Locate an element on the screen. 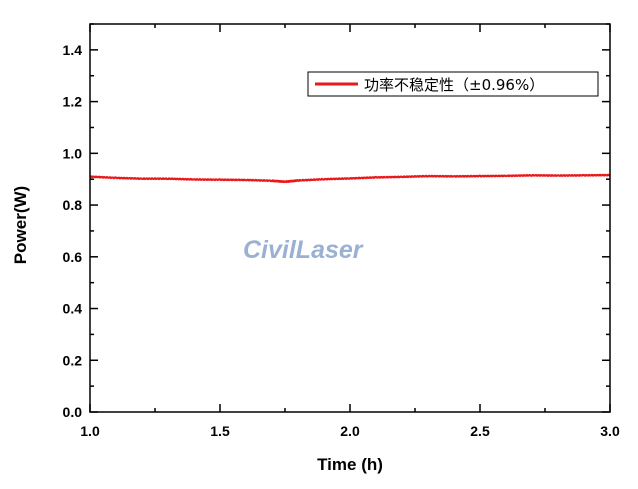 This screenshot has width=638, height=489. y-tick-label: 1.0 is located at coordinates (73, 153).